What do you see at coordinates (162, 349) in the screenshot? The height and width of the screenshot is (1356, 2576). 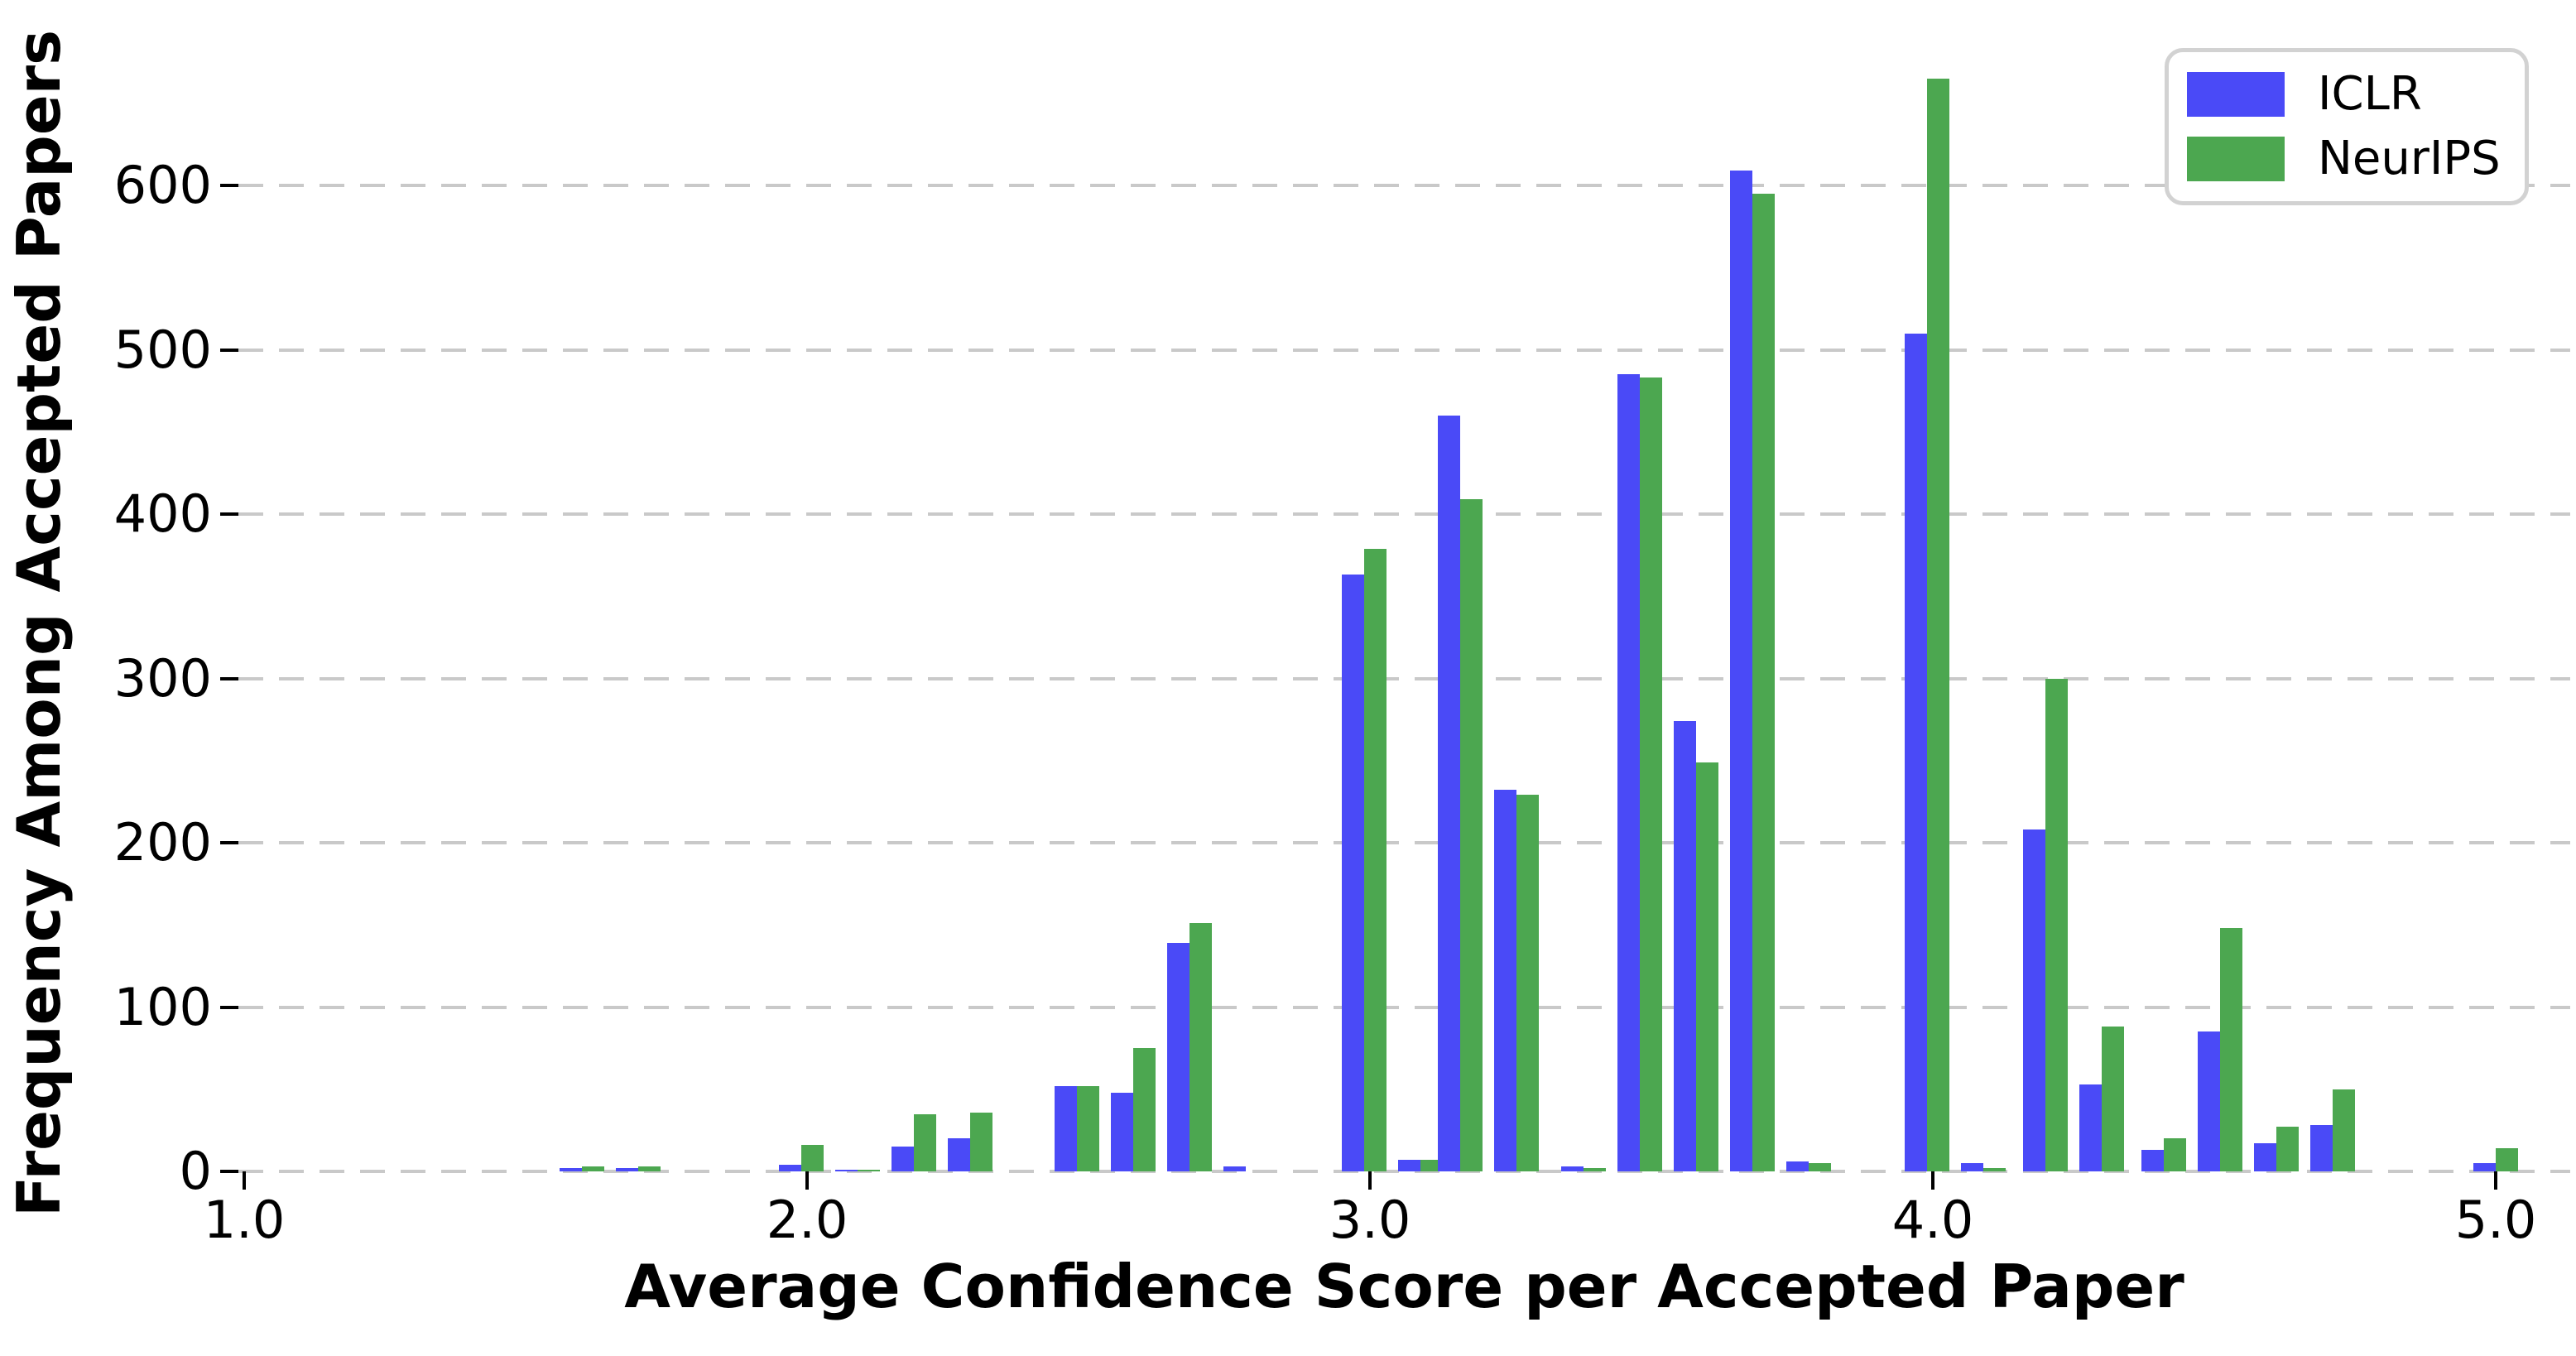 I see `y-tick-label-500: 500` at bounding box center [162, 349].